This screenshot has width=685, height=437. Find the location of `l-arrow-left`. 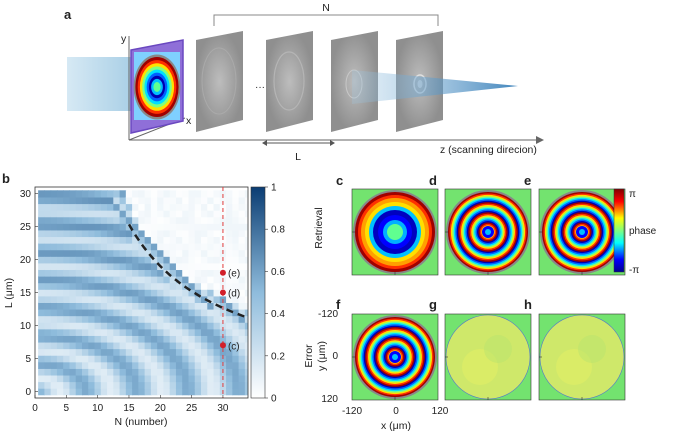

l-arrow-left is located at coordinates (264, 143).